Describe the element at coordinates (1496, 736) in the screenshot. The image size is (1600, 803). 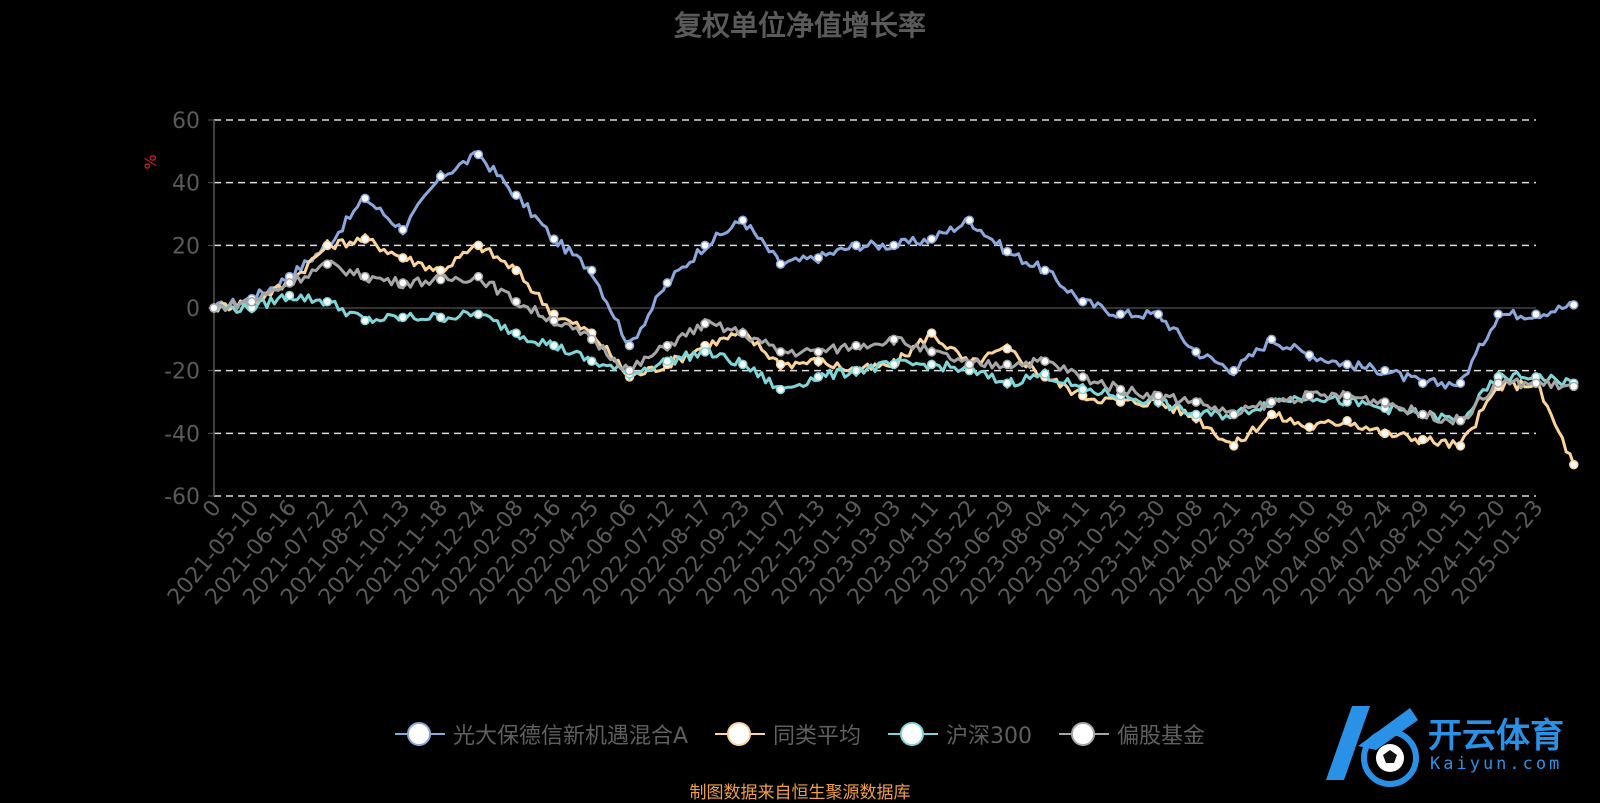
I see `watermark-text: 开云体育` at that location.